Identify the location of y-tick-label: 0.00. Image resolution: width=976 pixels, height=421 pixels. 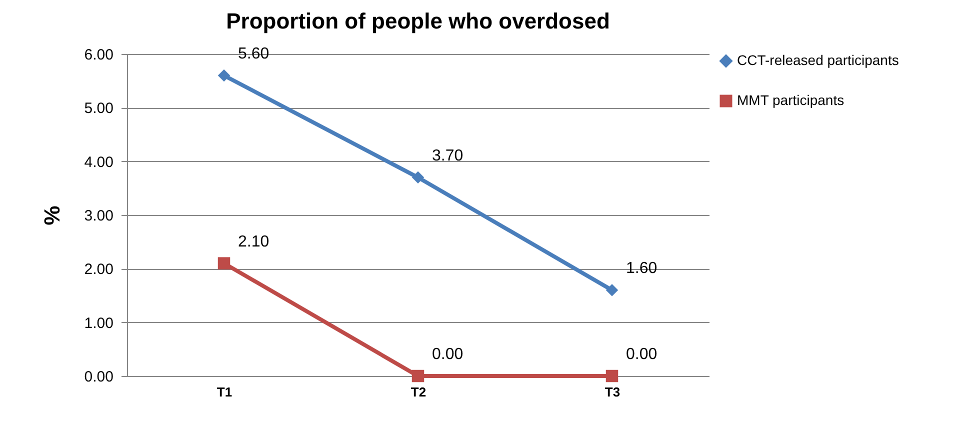
(99, 377).